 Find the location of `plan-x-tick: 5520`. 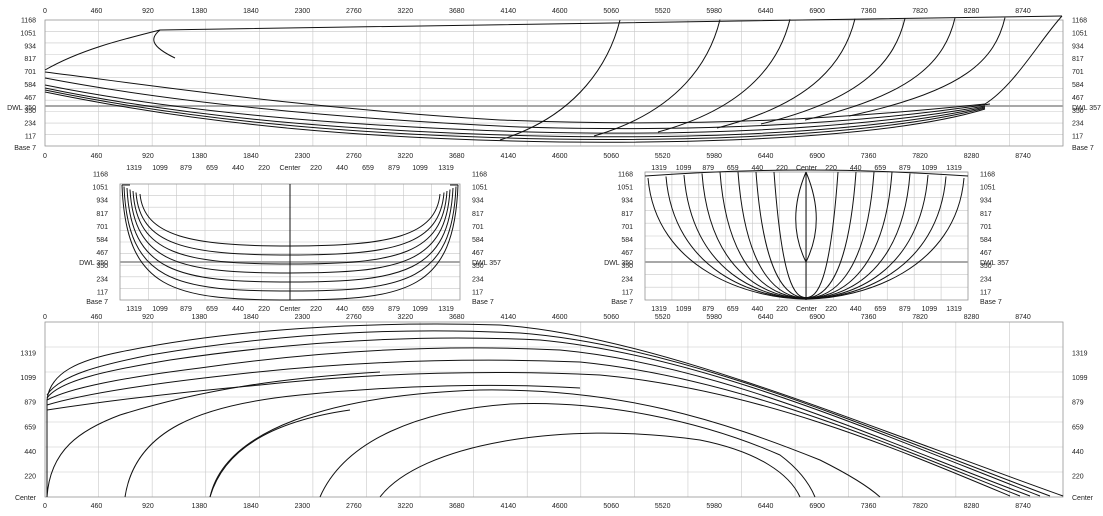

plan-x-tick: 5520 is located at coordinates (663, 317).